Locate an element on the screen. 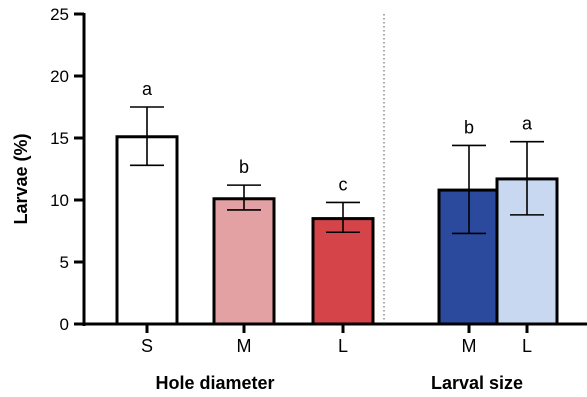 The width and height of the screenshot is (587, 397). y-tick-label: 10 is located at coordinates (59, 200).